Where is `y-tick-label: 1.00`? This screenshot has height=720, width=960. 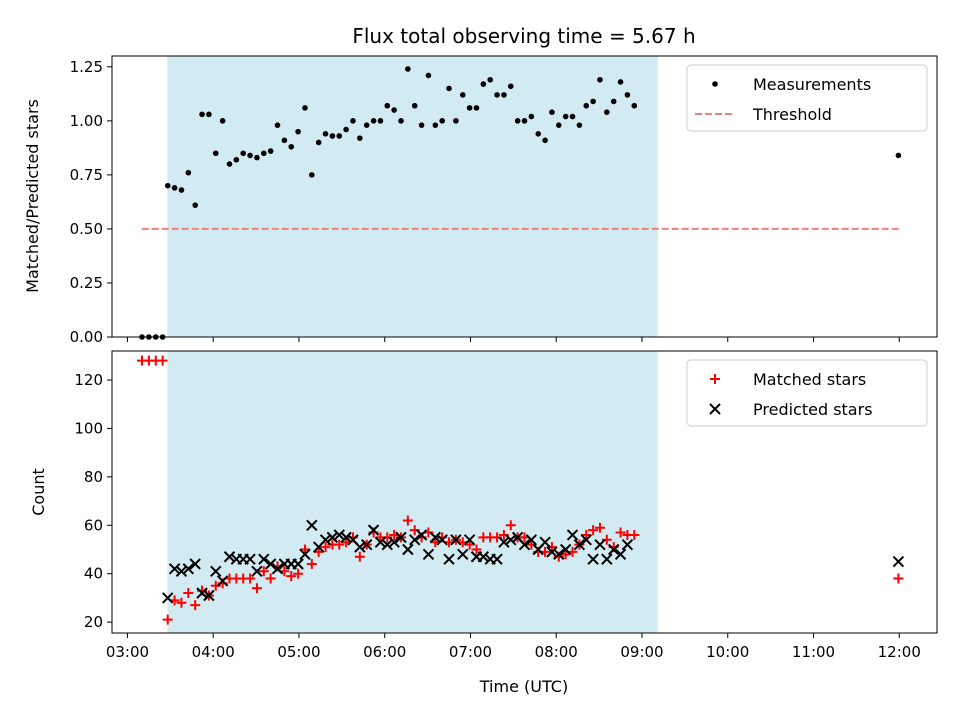
y-tick-label: 1.00 is located at coordinates (86, 121).